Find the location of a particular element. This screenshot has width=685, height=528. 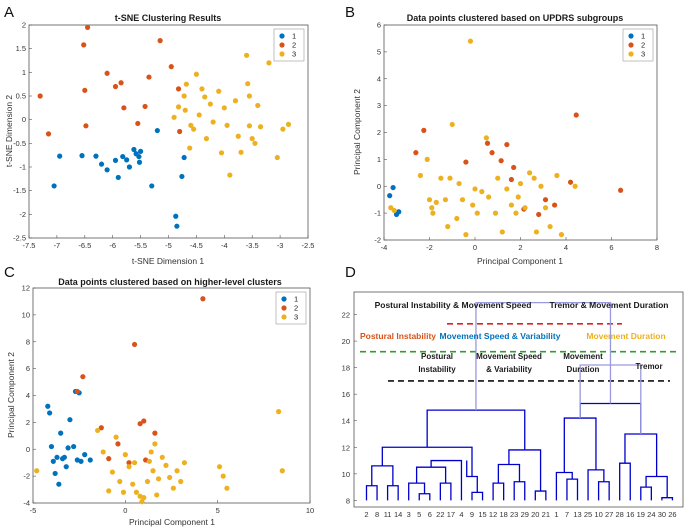

dendro-label-duration: Duration is located at coordinates (583, 369).